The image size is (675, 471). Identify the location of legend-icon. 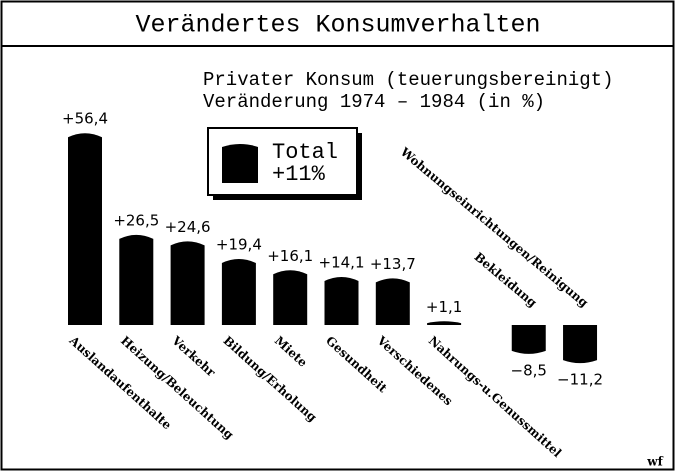
(240, 163).